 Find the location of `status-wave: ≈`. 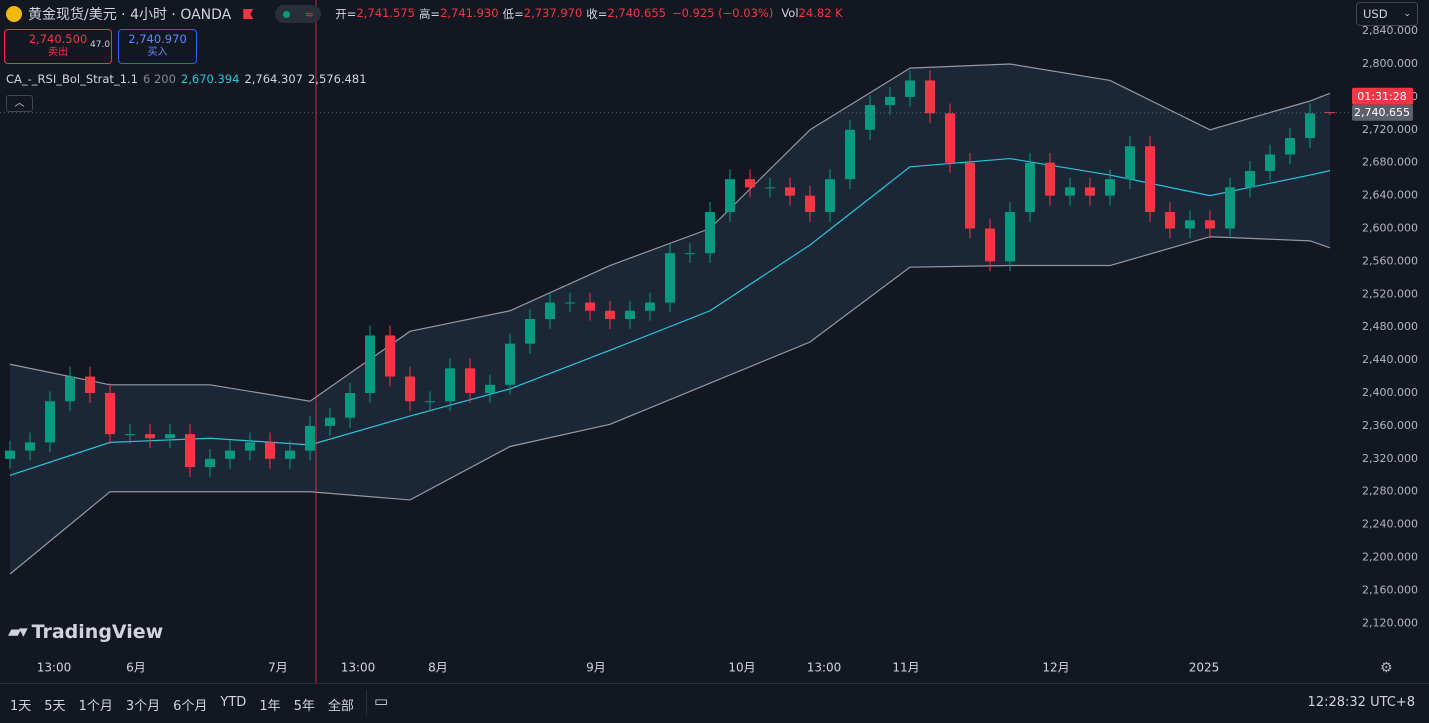

status-wave: ≈ is located at coordinates (309, 14).